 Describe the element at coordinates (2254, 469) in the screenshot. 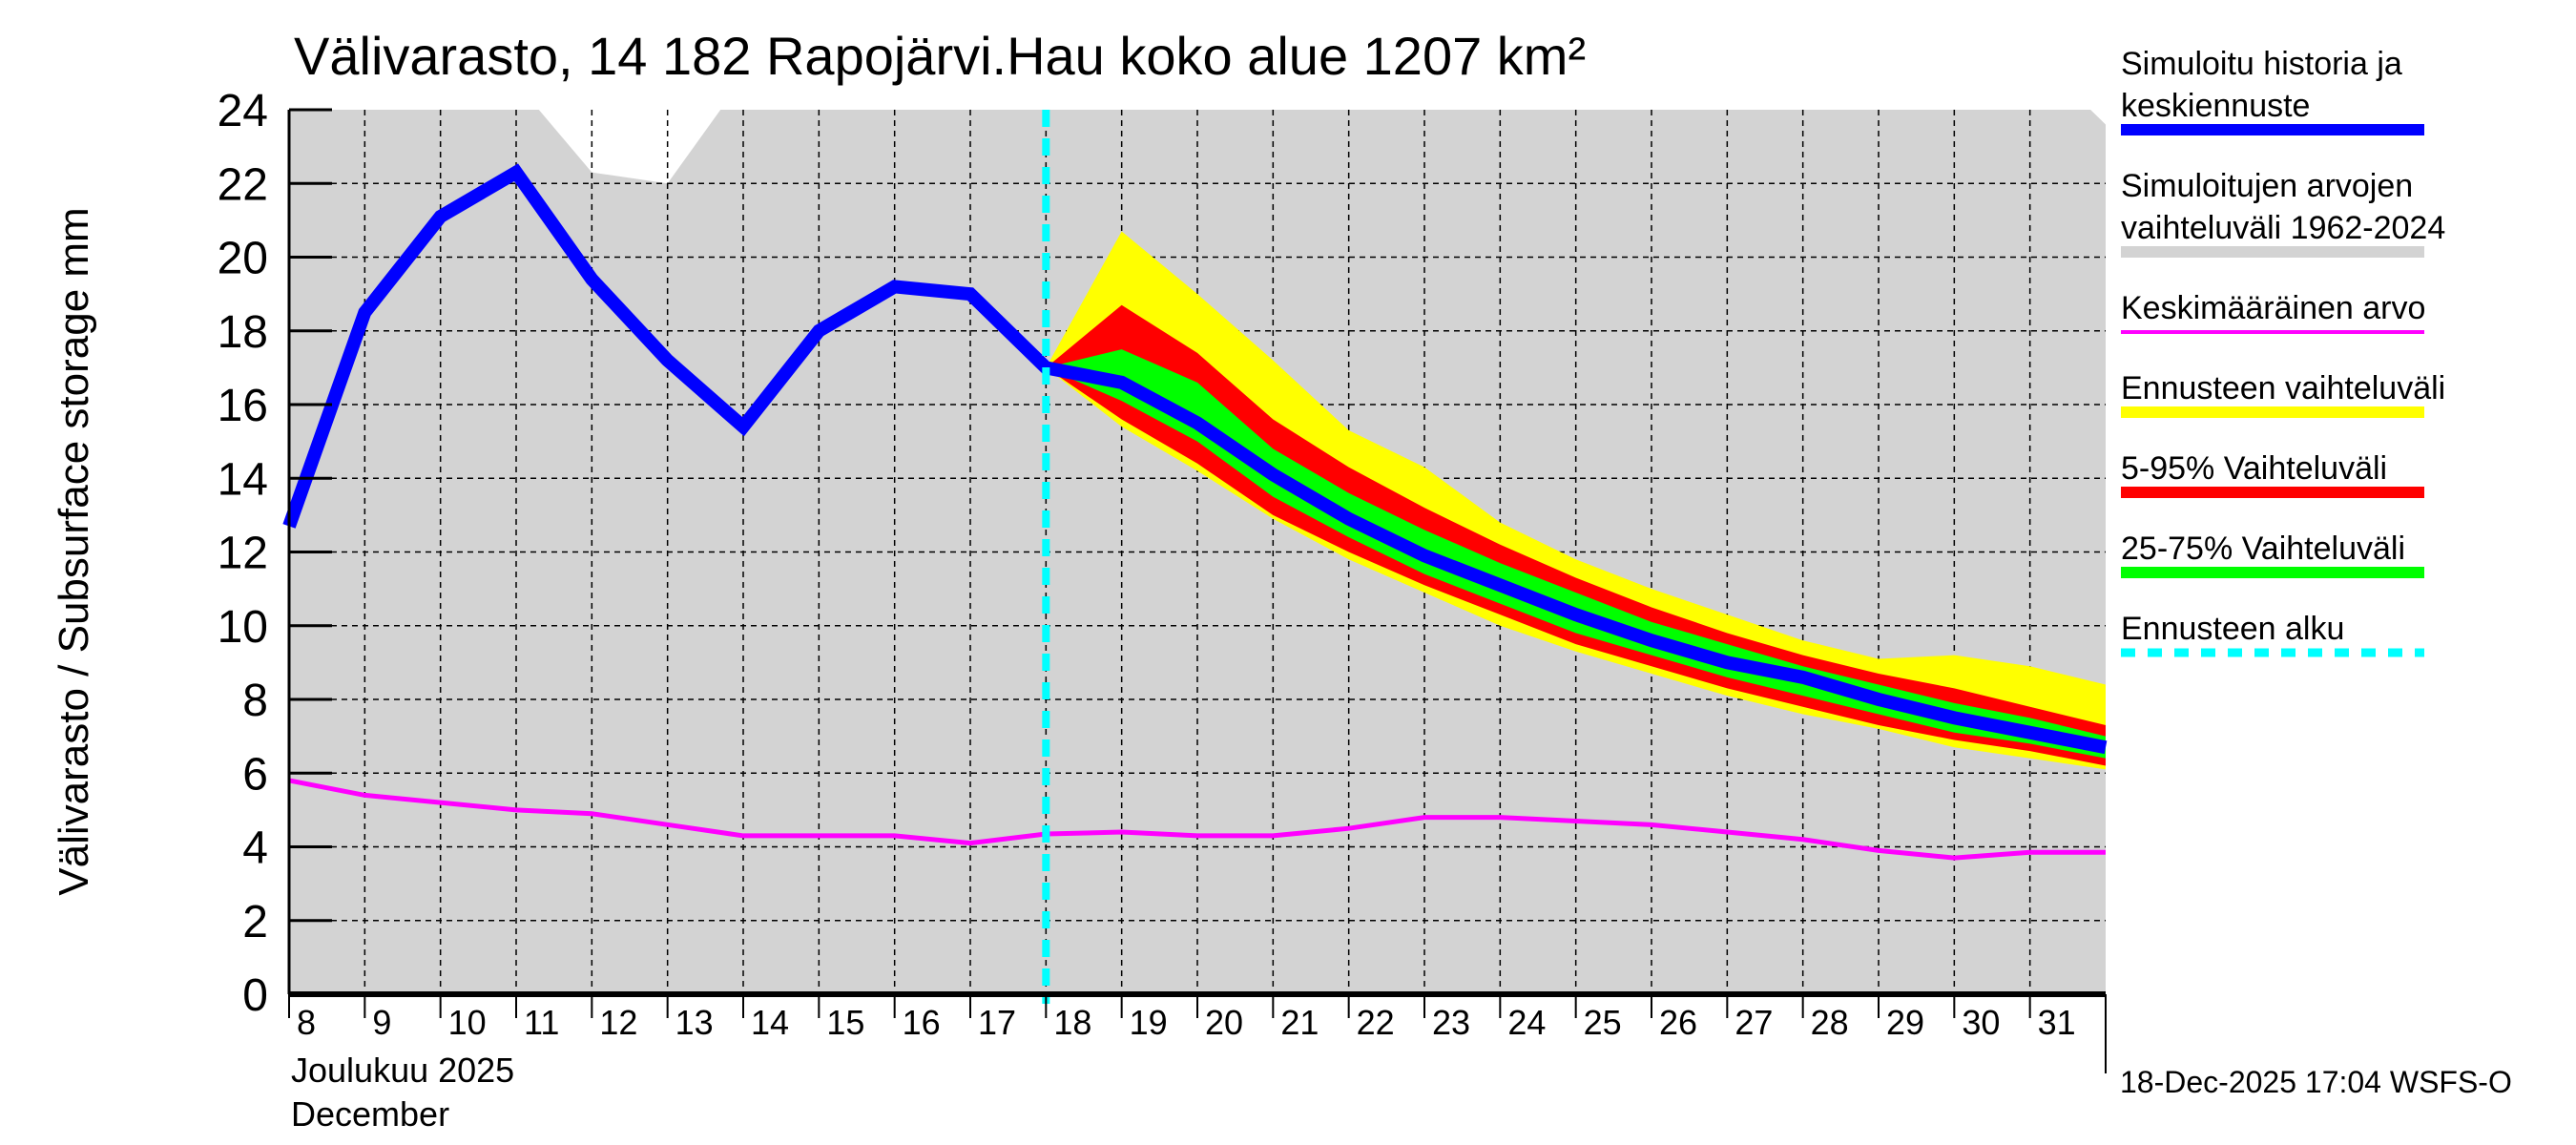

I see `legend-label: 5-95% Vaihteluväli` at that location.